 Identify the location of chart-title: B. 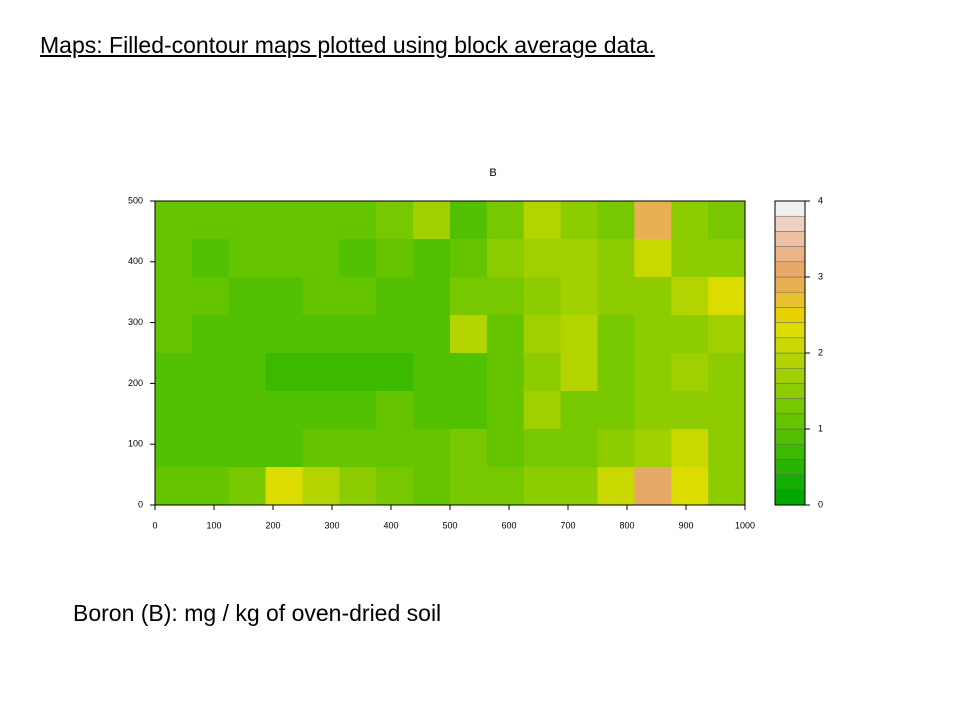
(492, 173).